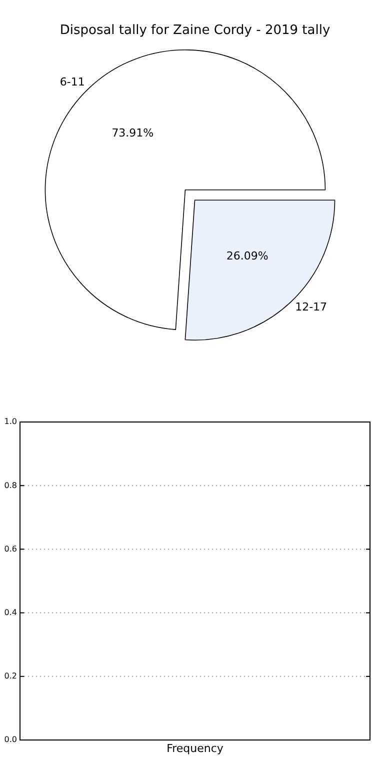 This screenshot has height=780, width=390. What do you see at coordinates (195, 30) in the screenshot?
I see `chart-title: Disposal tally for Zaine Cordy - 2019 tally` at bounding box center [195, 30].